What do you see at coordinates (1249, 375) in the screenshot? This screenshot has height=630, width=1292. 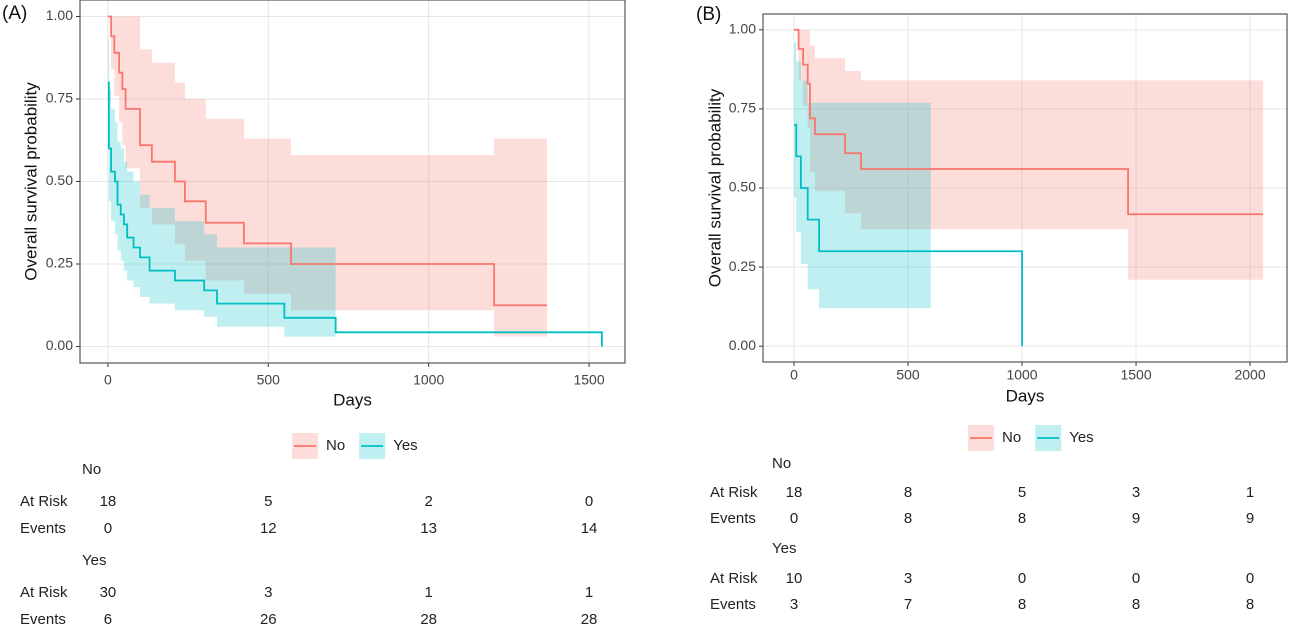 I see `x-tick-label: 2000` at bounding box center [1249, 375].